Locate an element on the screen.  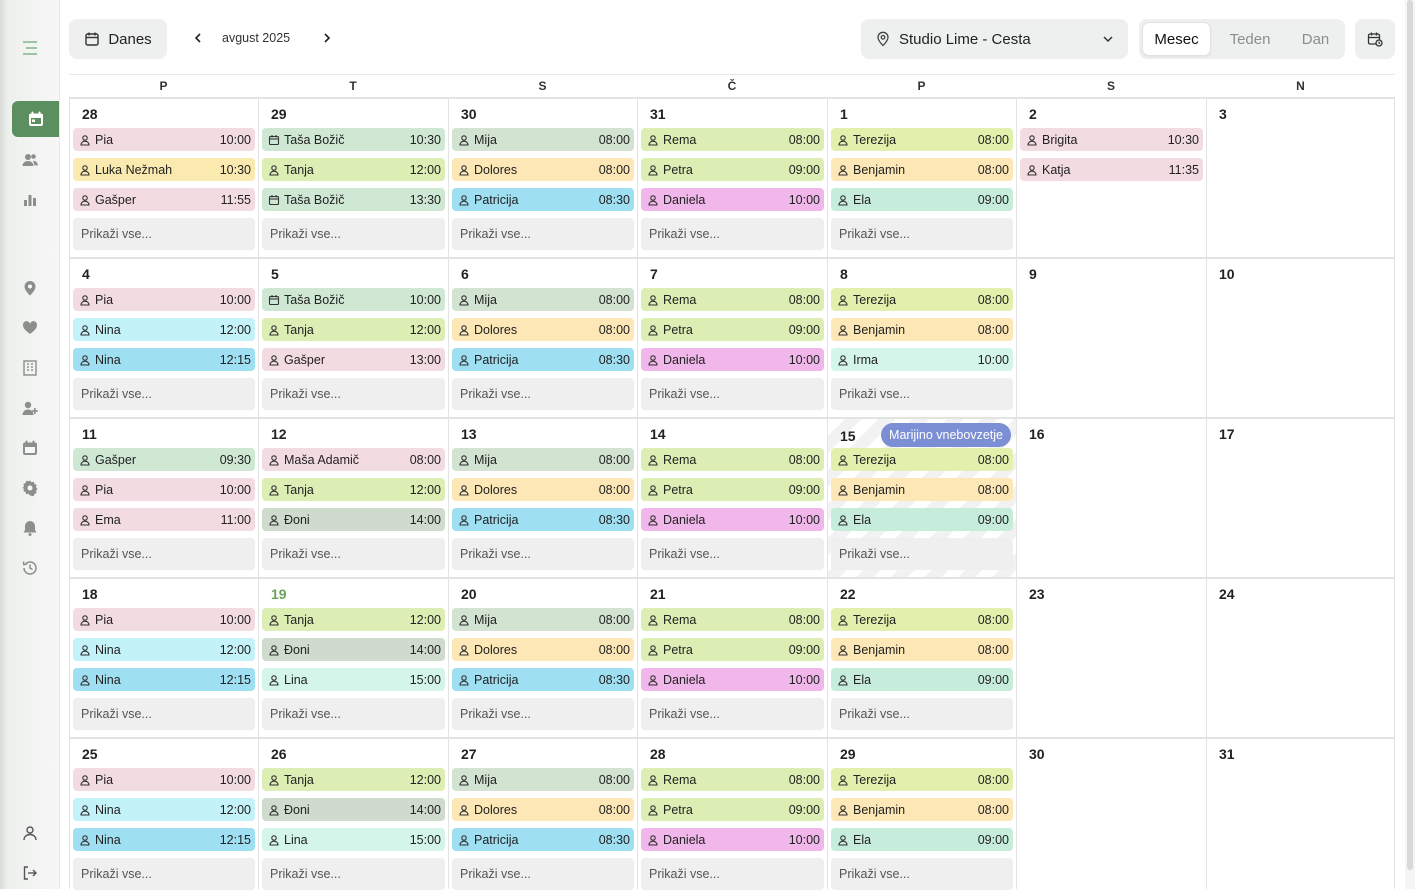
appointment-item: Lina 15:00 is located at coordinates (353, 679).